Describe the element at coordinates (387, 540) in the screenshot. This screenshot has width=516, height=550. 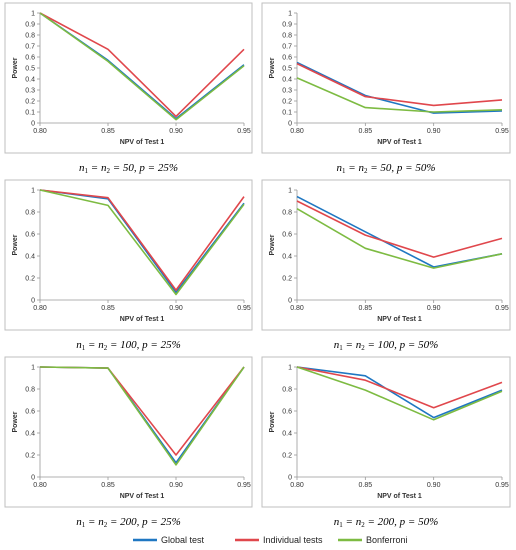
I see `legend-label: Bonferroni` at that location.